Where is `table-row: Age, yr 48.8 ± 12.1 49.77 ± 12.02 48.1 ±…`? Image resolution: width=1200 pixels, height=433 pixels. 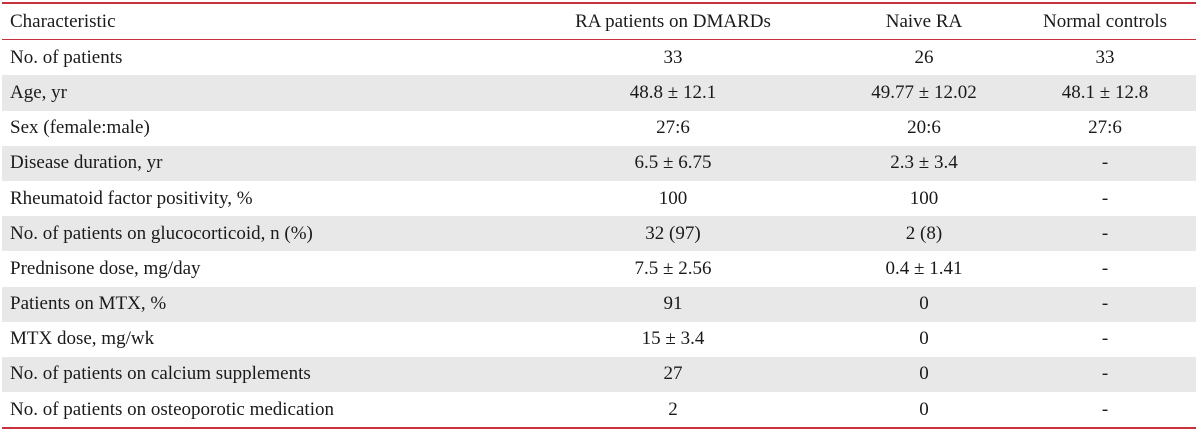 table-row: Age, yr 48.8 ± 12.1 49.77 ± 12.02 48.1 ±… is located at coordinates (599, 93).